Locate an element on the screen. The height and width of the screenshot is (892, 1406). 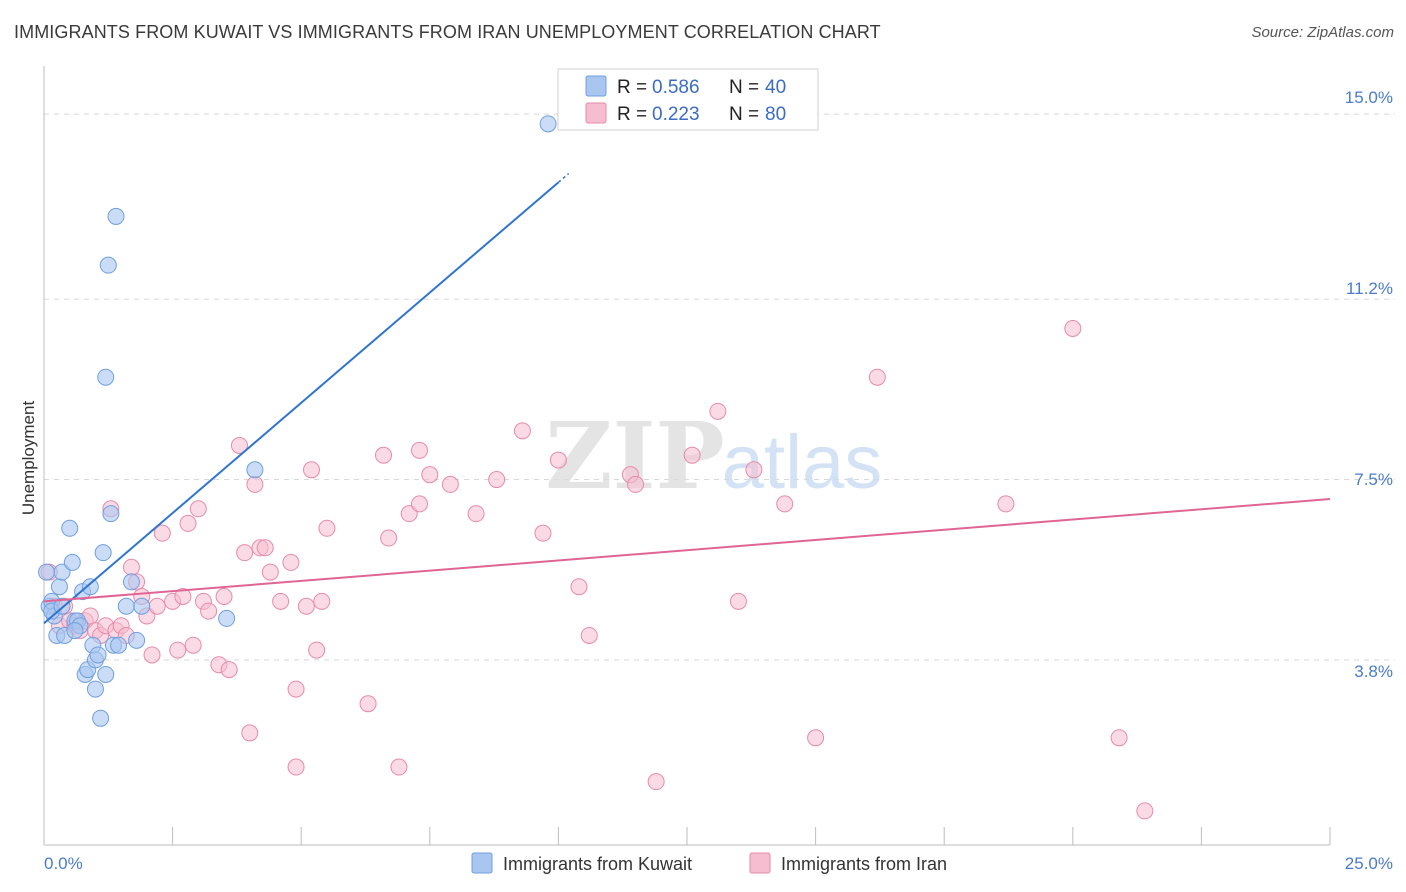
legend-swatch-kuwait is located at coordinates (596, 86).